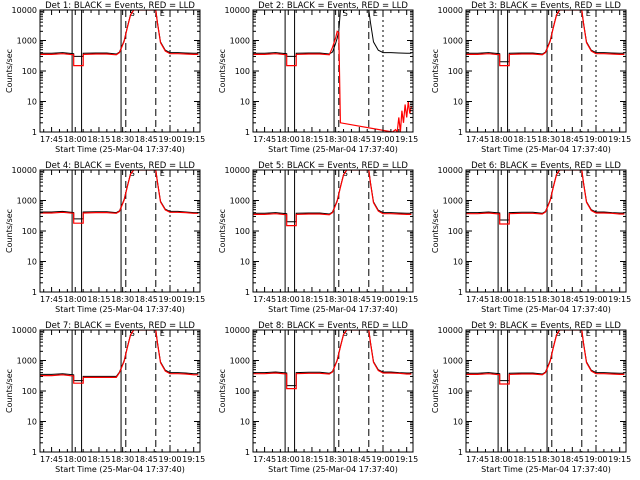  I want to click on chart-title: Det 3: BLACK = Events, RED = LLD, so click(546, 6).